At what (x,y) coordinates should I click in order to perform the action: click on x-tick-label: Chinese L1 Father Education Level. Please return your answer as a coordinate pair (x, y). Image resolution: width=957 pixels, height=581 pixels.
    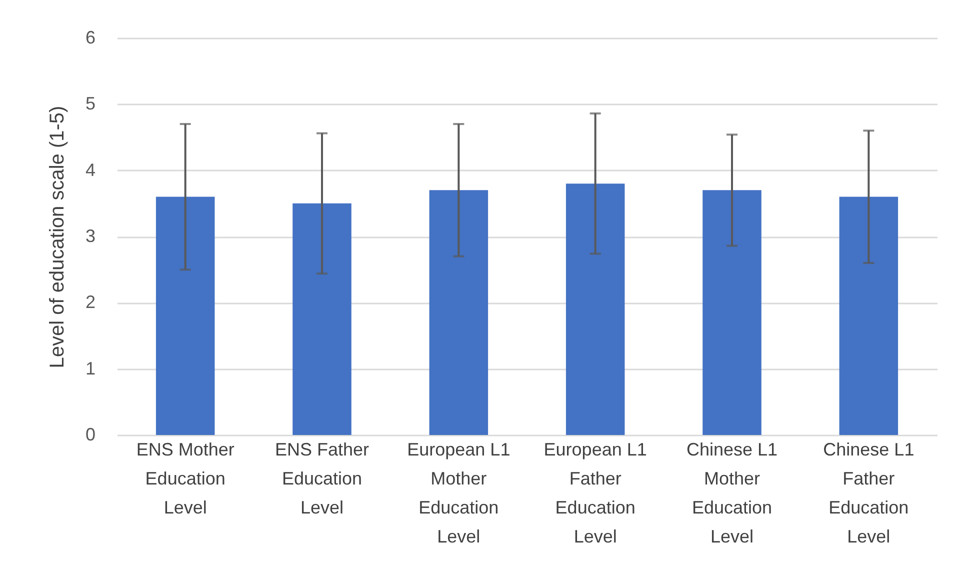
    Looking at the image, I should click on (868, 493).